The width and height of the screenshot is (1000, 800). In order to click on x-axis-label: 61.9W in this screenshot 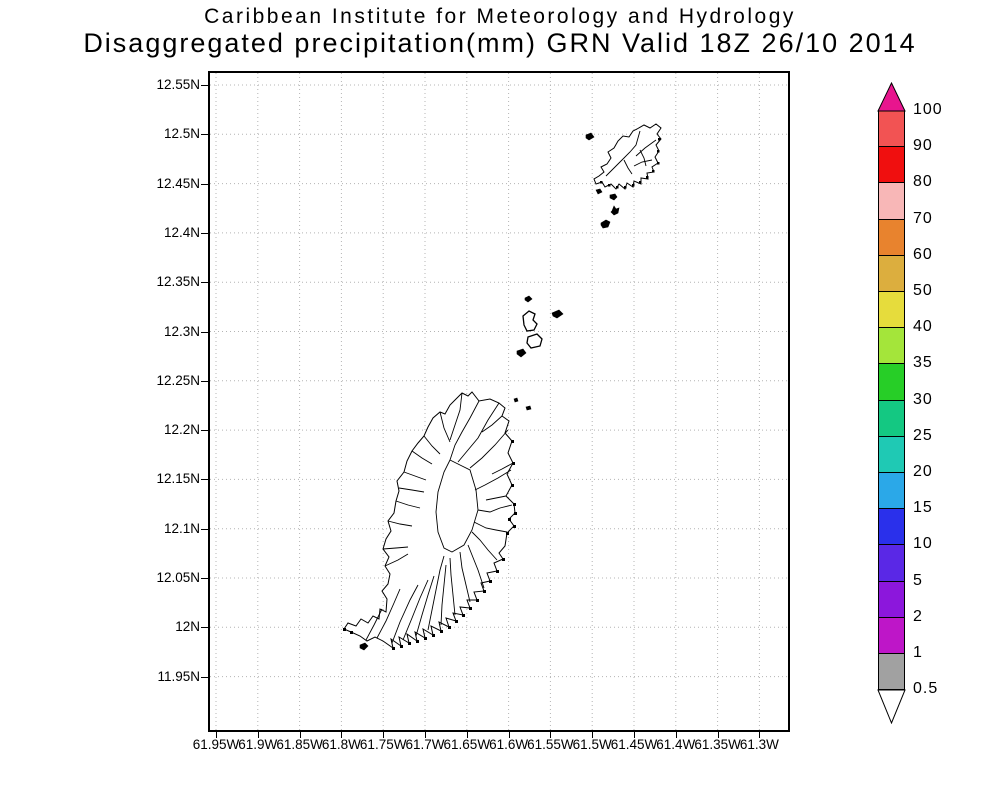, I will do `click(258, 744)`.